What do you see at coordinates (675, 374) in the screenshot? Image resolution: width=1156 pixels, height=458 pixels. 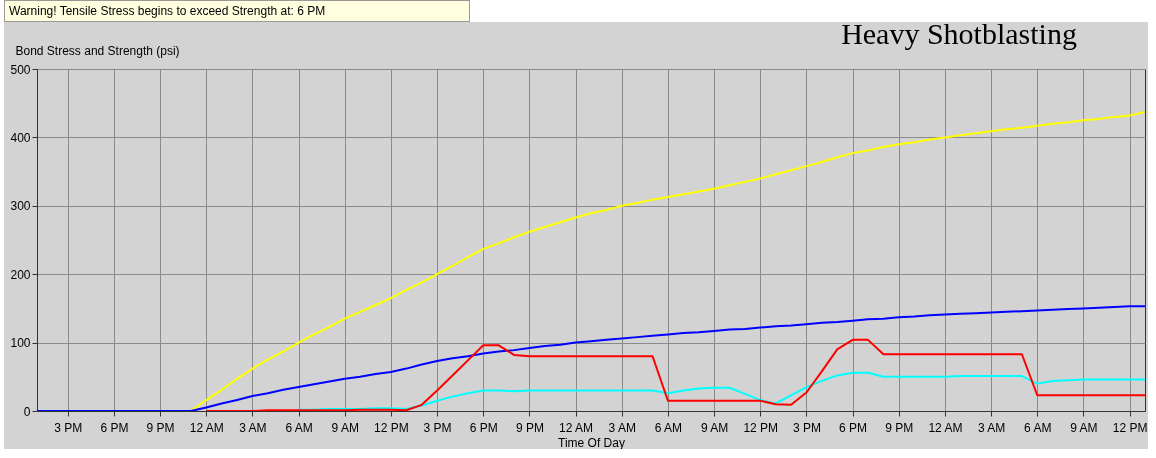 I see `line-series` at bounding box center [675, 374].